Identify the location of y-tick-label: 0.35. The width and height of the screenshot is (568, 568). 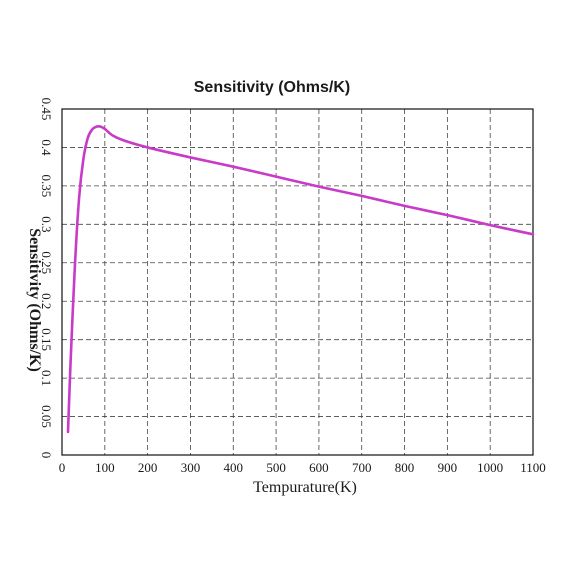
(46, 186).